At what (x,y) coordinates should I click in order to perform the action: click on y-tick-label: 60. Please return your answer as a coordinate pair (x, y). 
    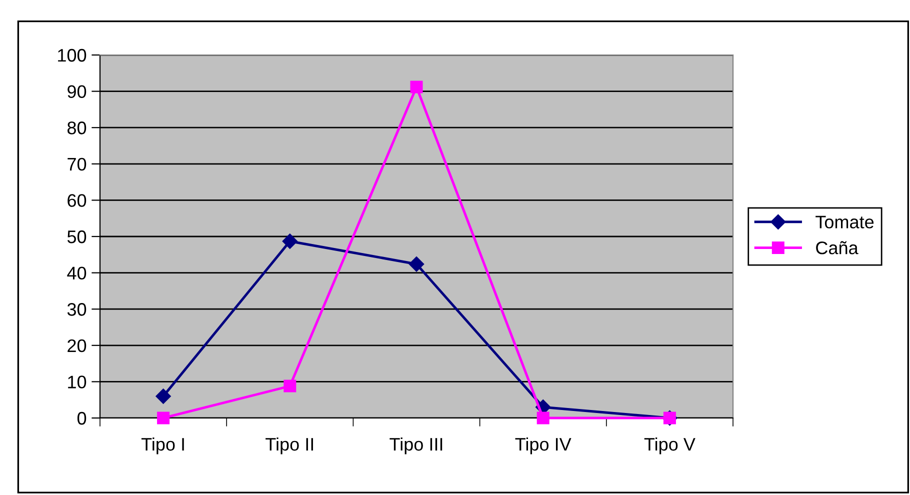
    Looking at the image, I should click on (77, 200).